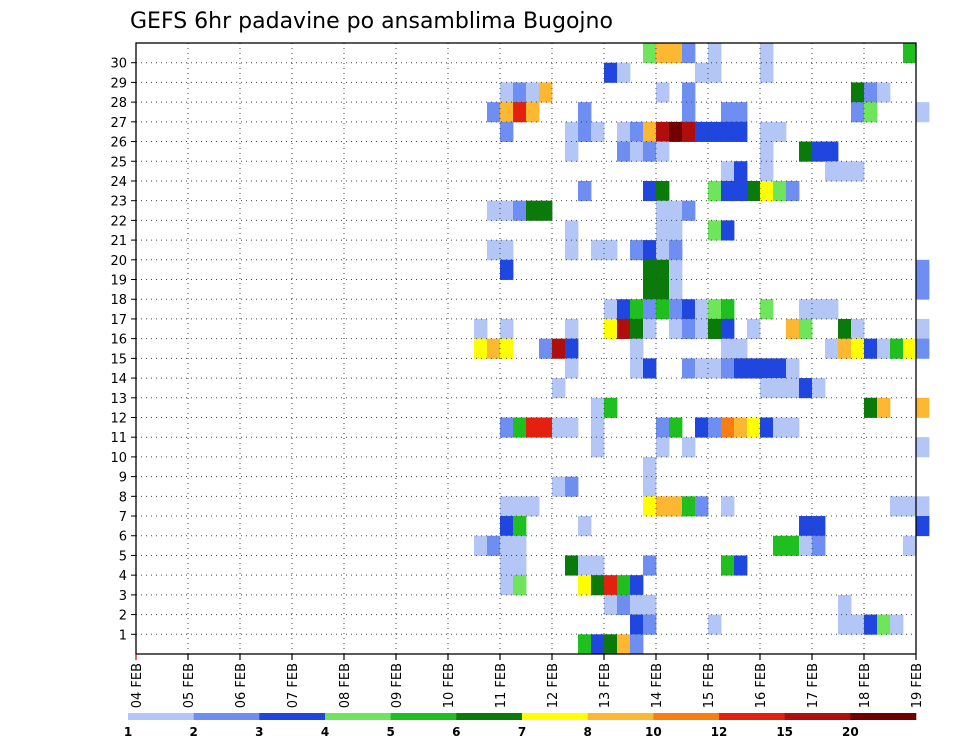 Image resolution: width=960 pixels, height=742 pixels. What do you see at coordinates (118, 458) in the screenshot?
I see `y-tick-label: 10` at bounding box center [118, 458].